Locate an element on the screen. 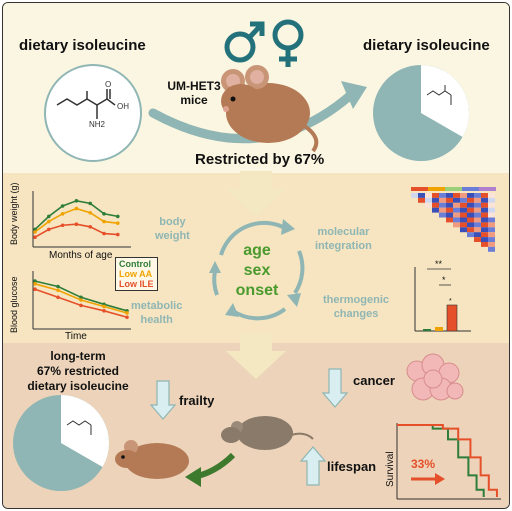 The image size is (512, 511). sig-double: ** is located at coordinates (439, 264).